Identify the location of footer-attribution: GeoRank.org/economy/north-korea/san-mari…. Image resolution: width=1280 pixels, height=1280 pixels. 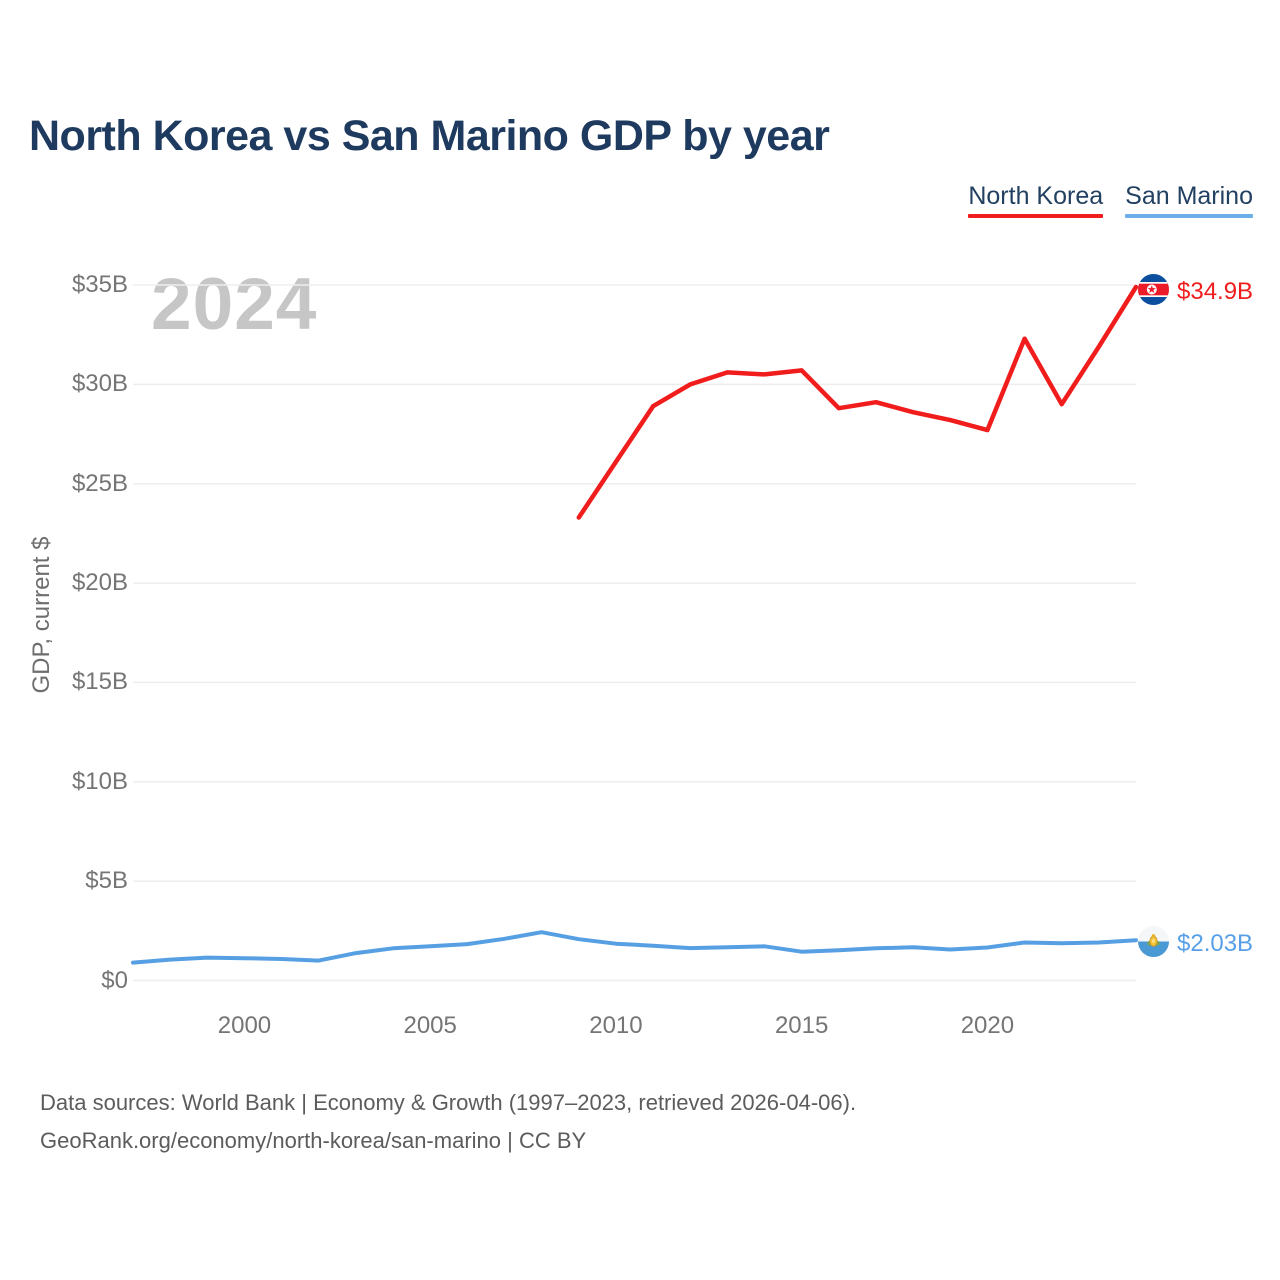
(313, 1140).